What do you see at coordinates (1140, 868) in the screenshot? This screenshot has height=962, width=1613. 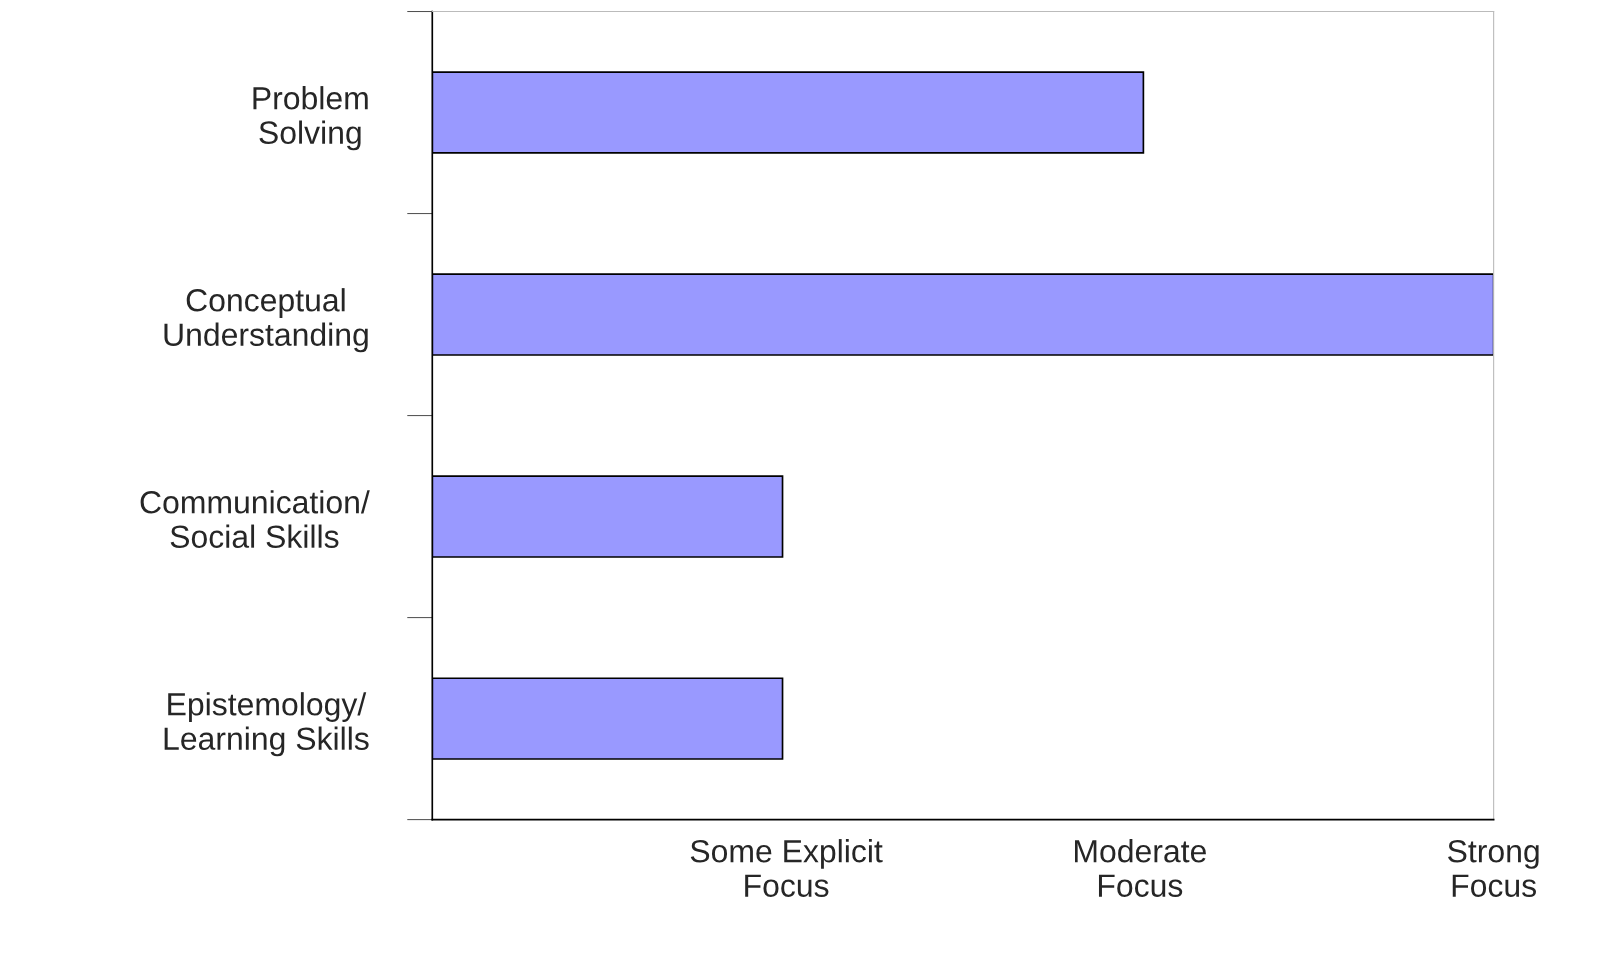 I see `text: Moderate Focus` at bounding box center [1140, 868].